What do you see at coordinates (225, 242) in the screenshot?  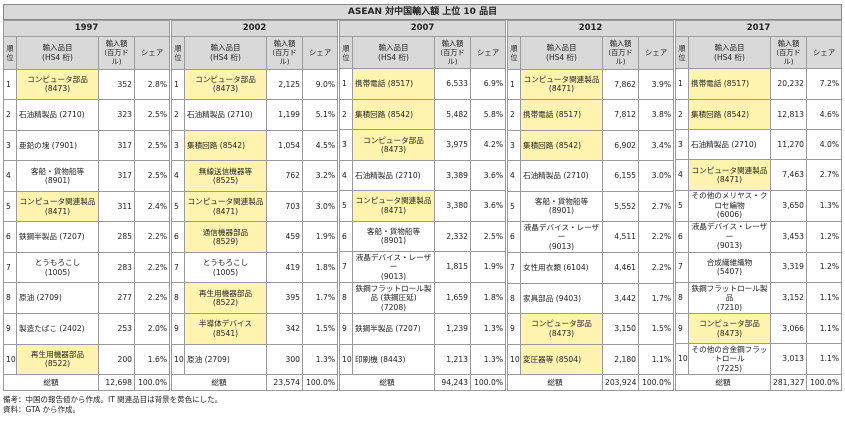 I see `item-code: (8529)` at bounding box center [225, 242].